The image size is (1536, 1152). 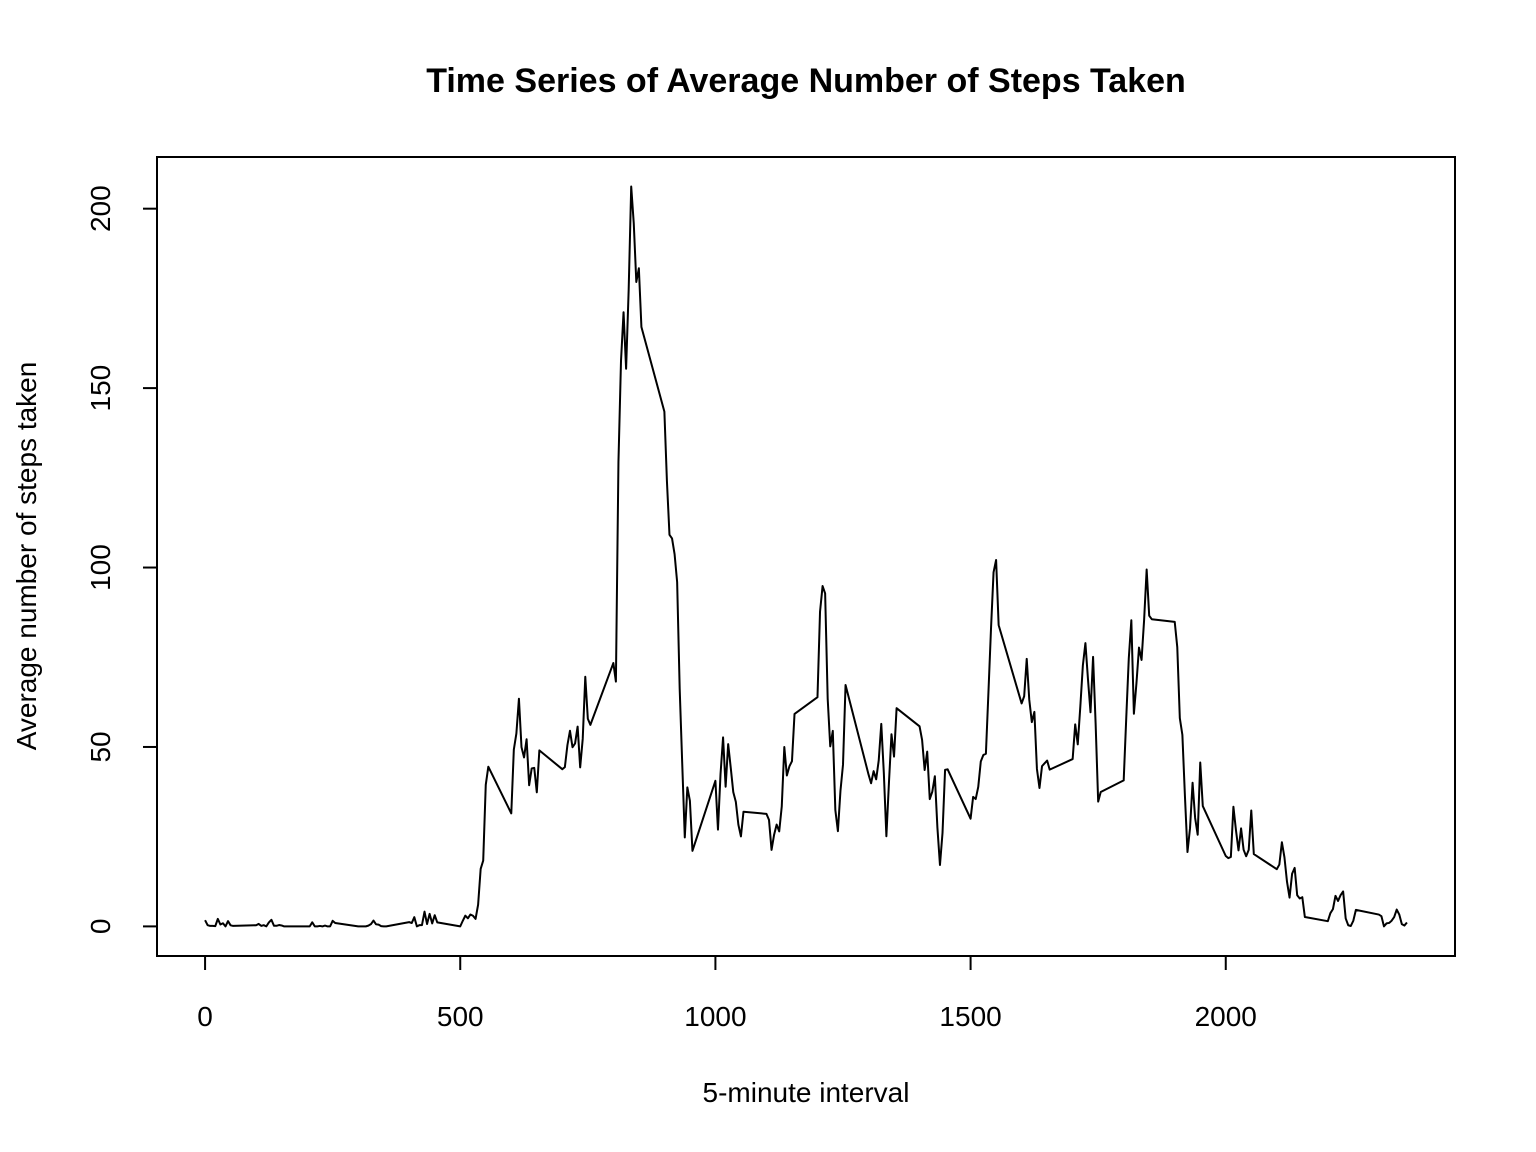 What do you see at coordinates (100, 388) in the screenshot?
I see `y-tick-label: 150` at bounding box center [100, 388].